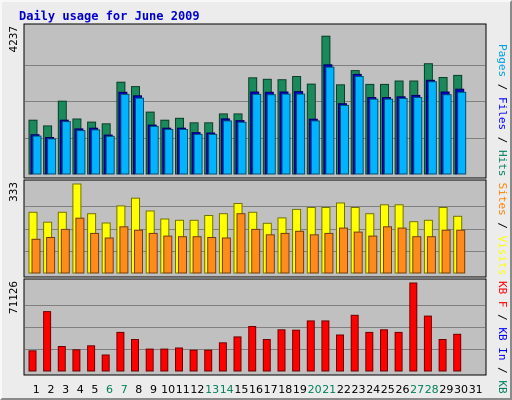 The width and height of the screenshot is (512, 400). I want to click on day-label-10: 10, so click(168, 389).